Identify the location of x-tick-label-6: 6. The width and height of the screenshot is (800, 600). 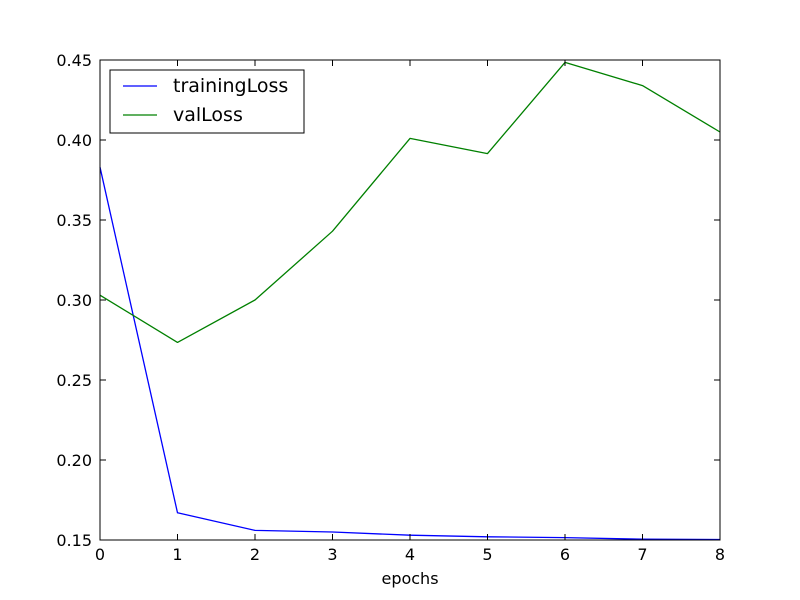
(565, 554).